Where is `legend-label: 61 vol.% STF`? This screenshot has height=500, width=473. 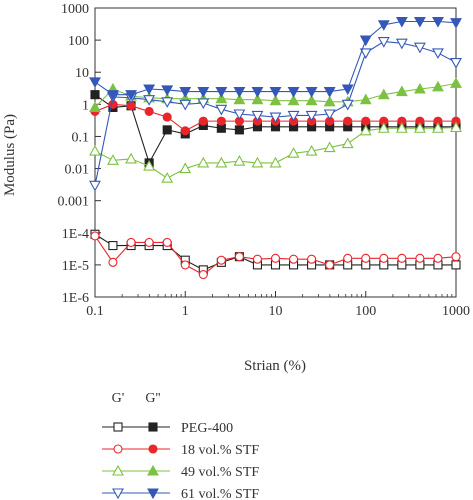
legend-label: 61 vol.% STF is located at coordinates (220, 493).